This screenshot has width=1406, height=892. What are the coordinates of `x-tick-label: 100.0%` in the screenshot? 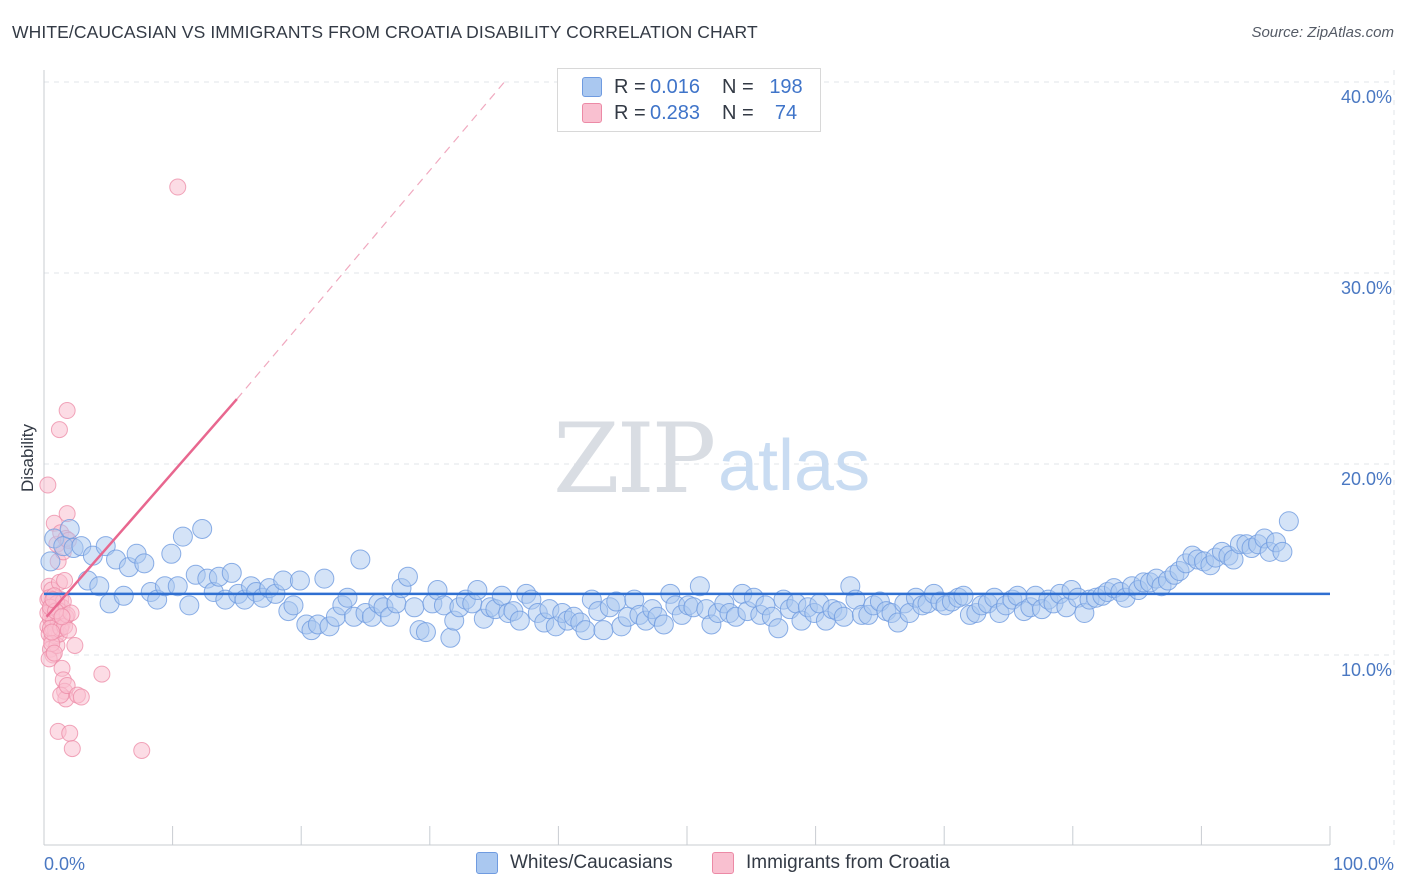 It's located at (1363, 864).